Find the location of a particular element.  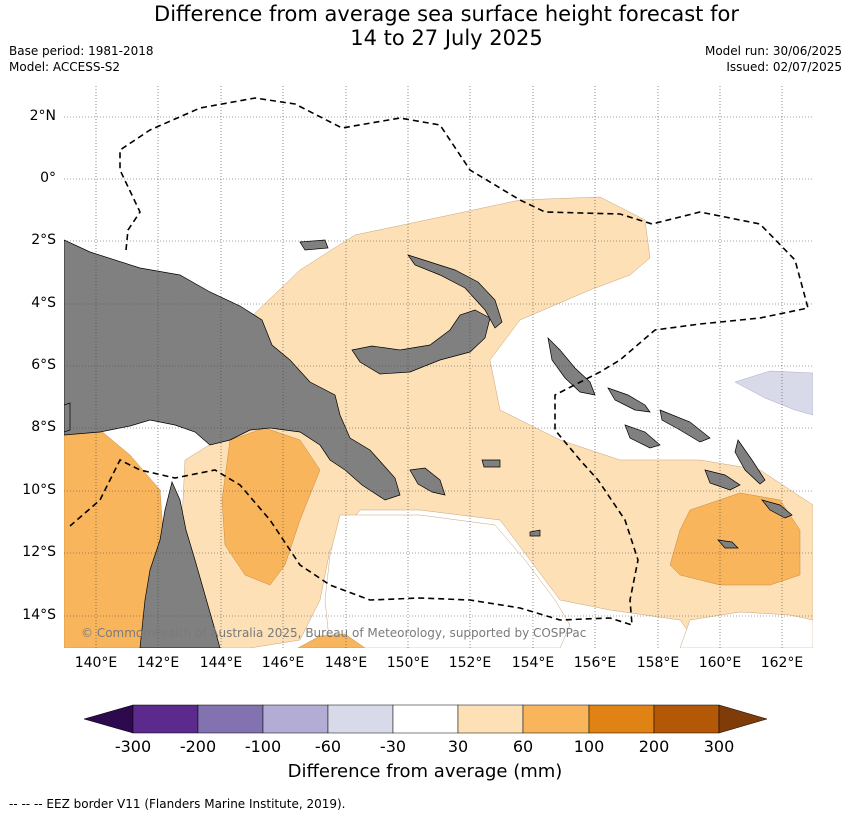

colorbar-tick-minus-200: -200 is located at coordinates (198, 746).